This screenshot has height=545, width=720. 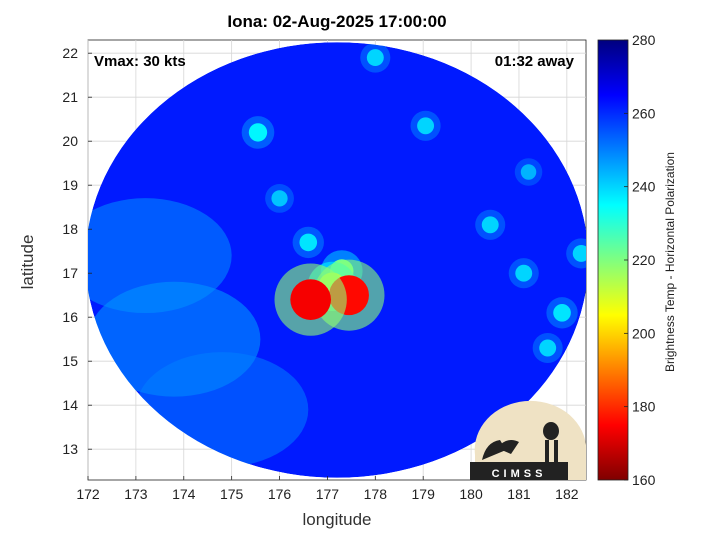 What do you see at coordinates (644, 407) in the screenshot?
I see `colorbar-tick-label: 180` at bounding box center [644, 407].